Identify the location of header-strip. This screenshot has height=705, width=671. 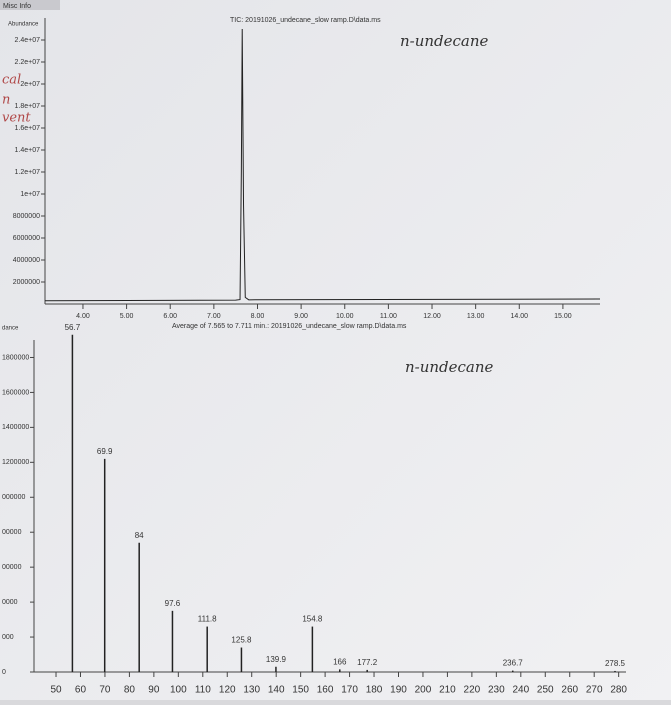
(30, 5).